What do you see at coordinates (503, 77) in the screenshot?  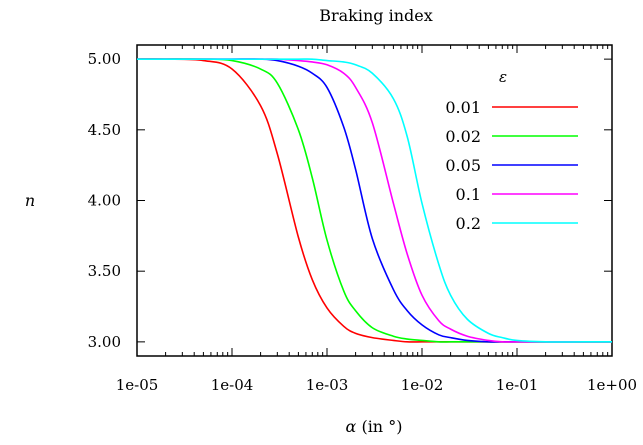 I see `legend-title: ε` at bounding box center [503, 77].